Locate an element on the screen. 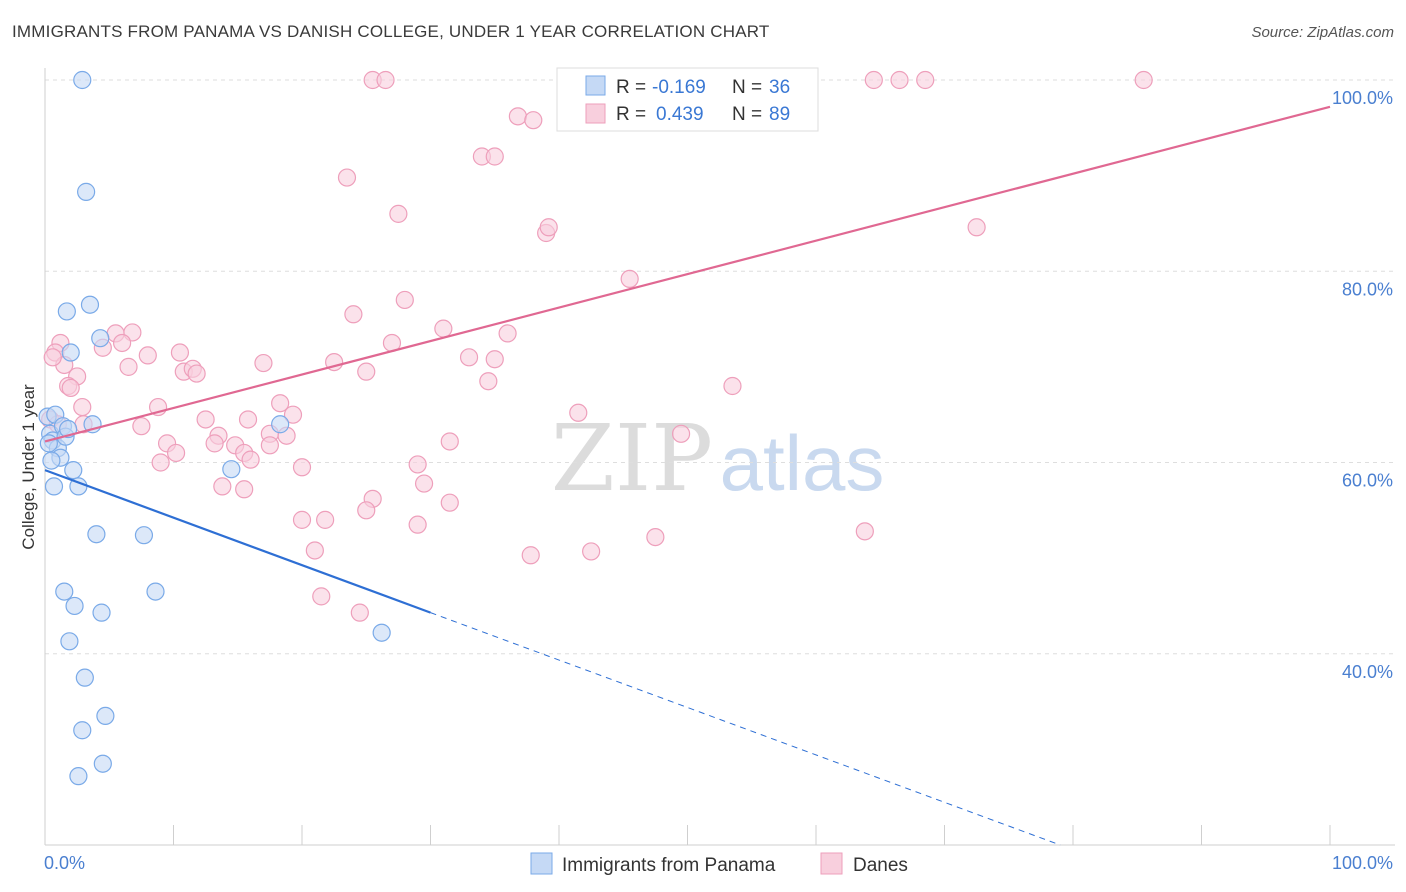 The image size is (1406, 892). watermark-zip: ZIP is located at coordinates (632, 458).